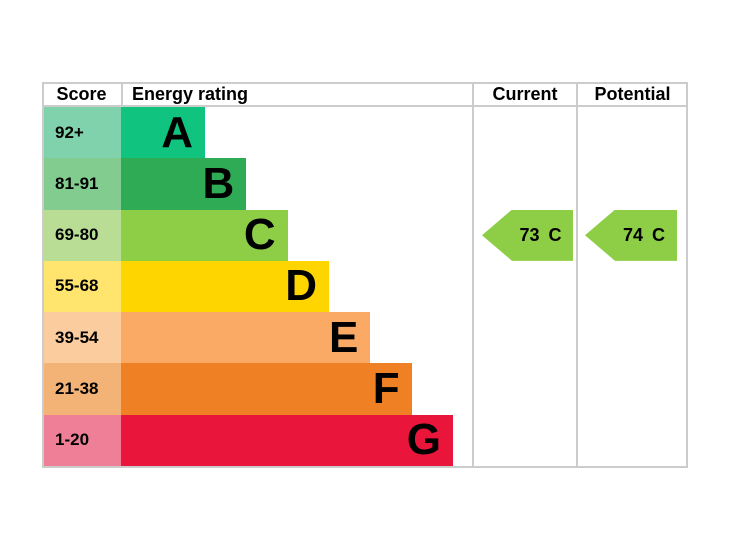 Image resolution: width=733 pixels, height=550 pixels. Describe the element at coordinates (81, 94) in the screenshot. I see `header-score: Score` at that location.